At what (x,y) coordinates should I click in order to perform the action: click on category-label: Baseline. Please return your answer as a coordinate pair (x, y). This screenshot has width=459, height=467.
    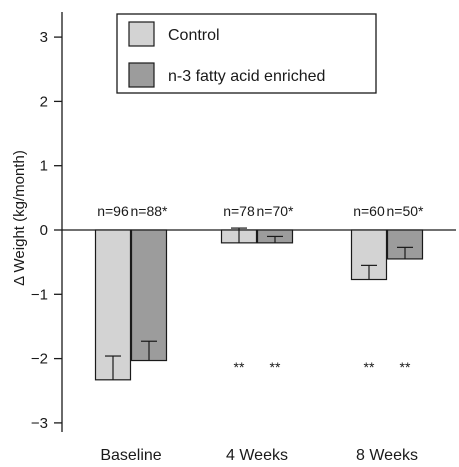
    Looking at the image, I should click on (130, 455).